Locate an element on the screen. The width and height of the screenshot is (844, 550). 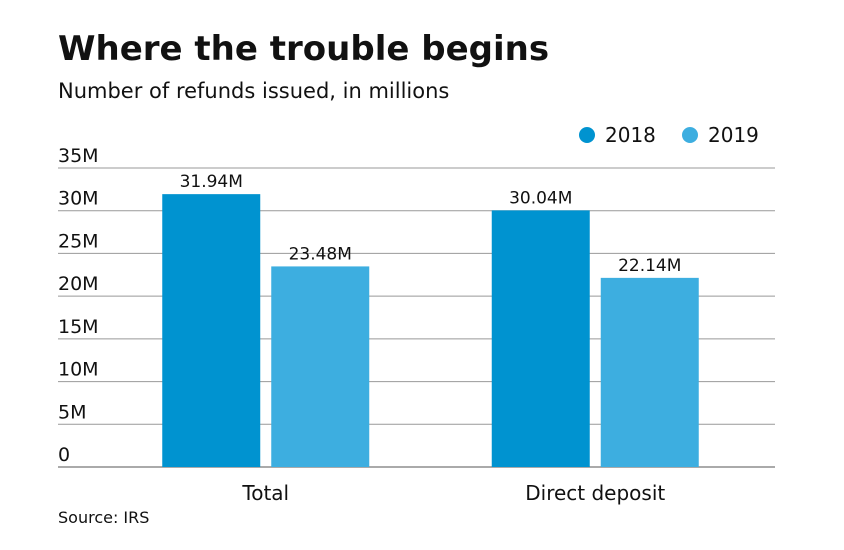
x-tick-label: Total is located at coordinates (265, 493).